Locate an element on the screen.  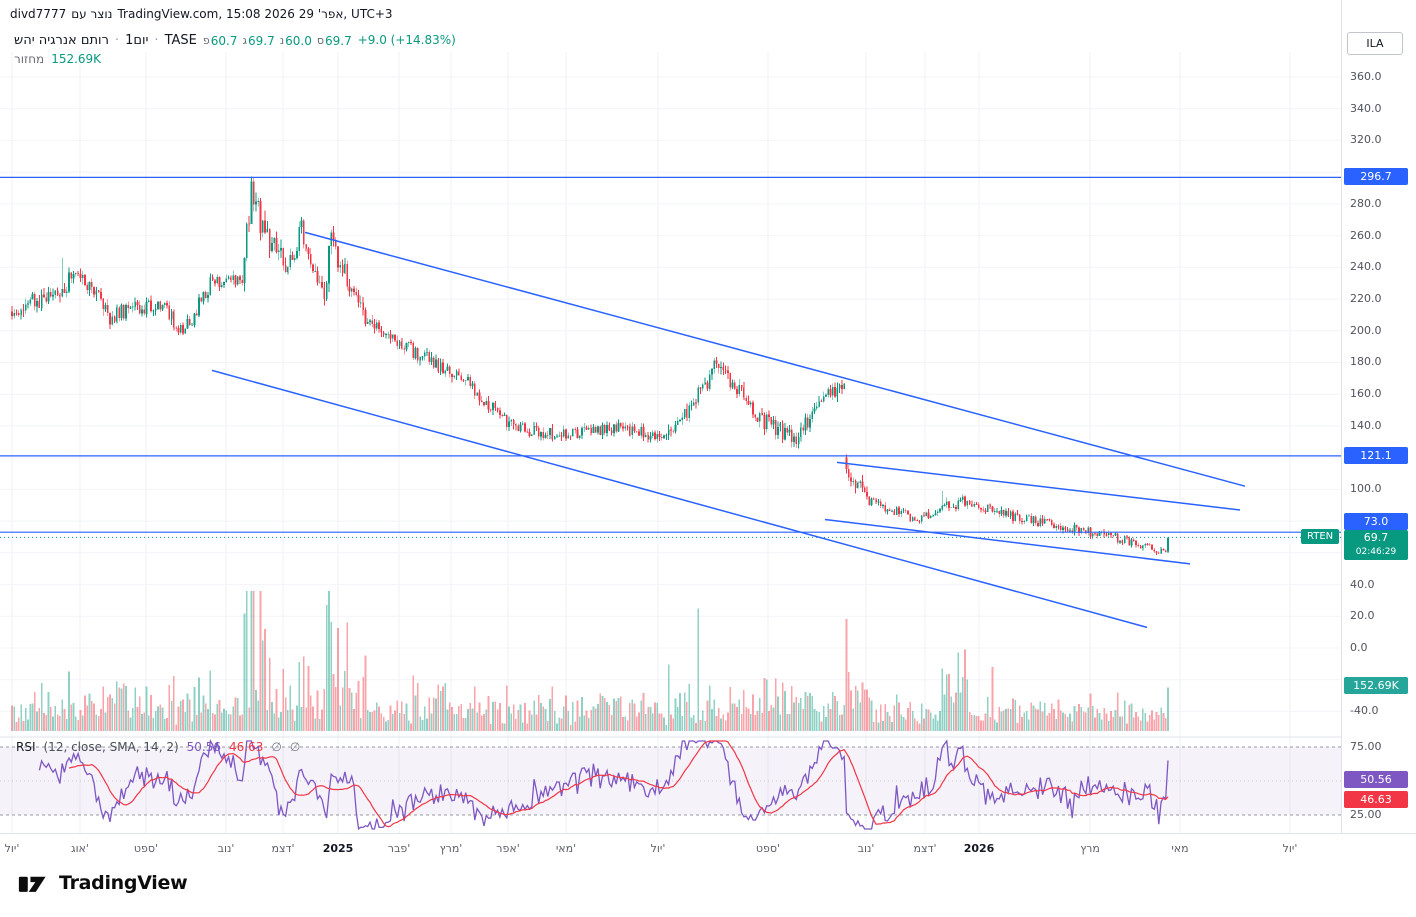
rsi-hide-icon: ∅ is located at coordinates (276, 747).